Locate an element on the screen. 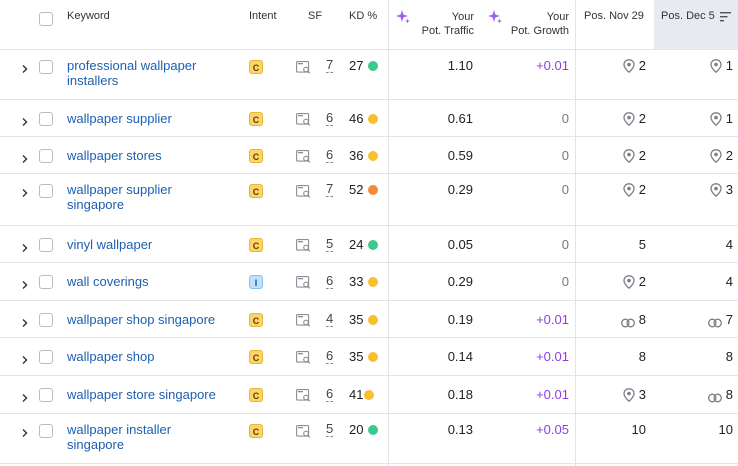 The image size is (738, 466). column-header-keyword: Keyword is located at coordinates (88, 16).